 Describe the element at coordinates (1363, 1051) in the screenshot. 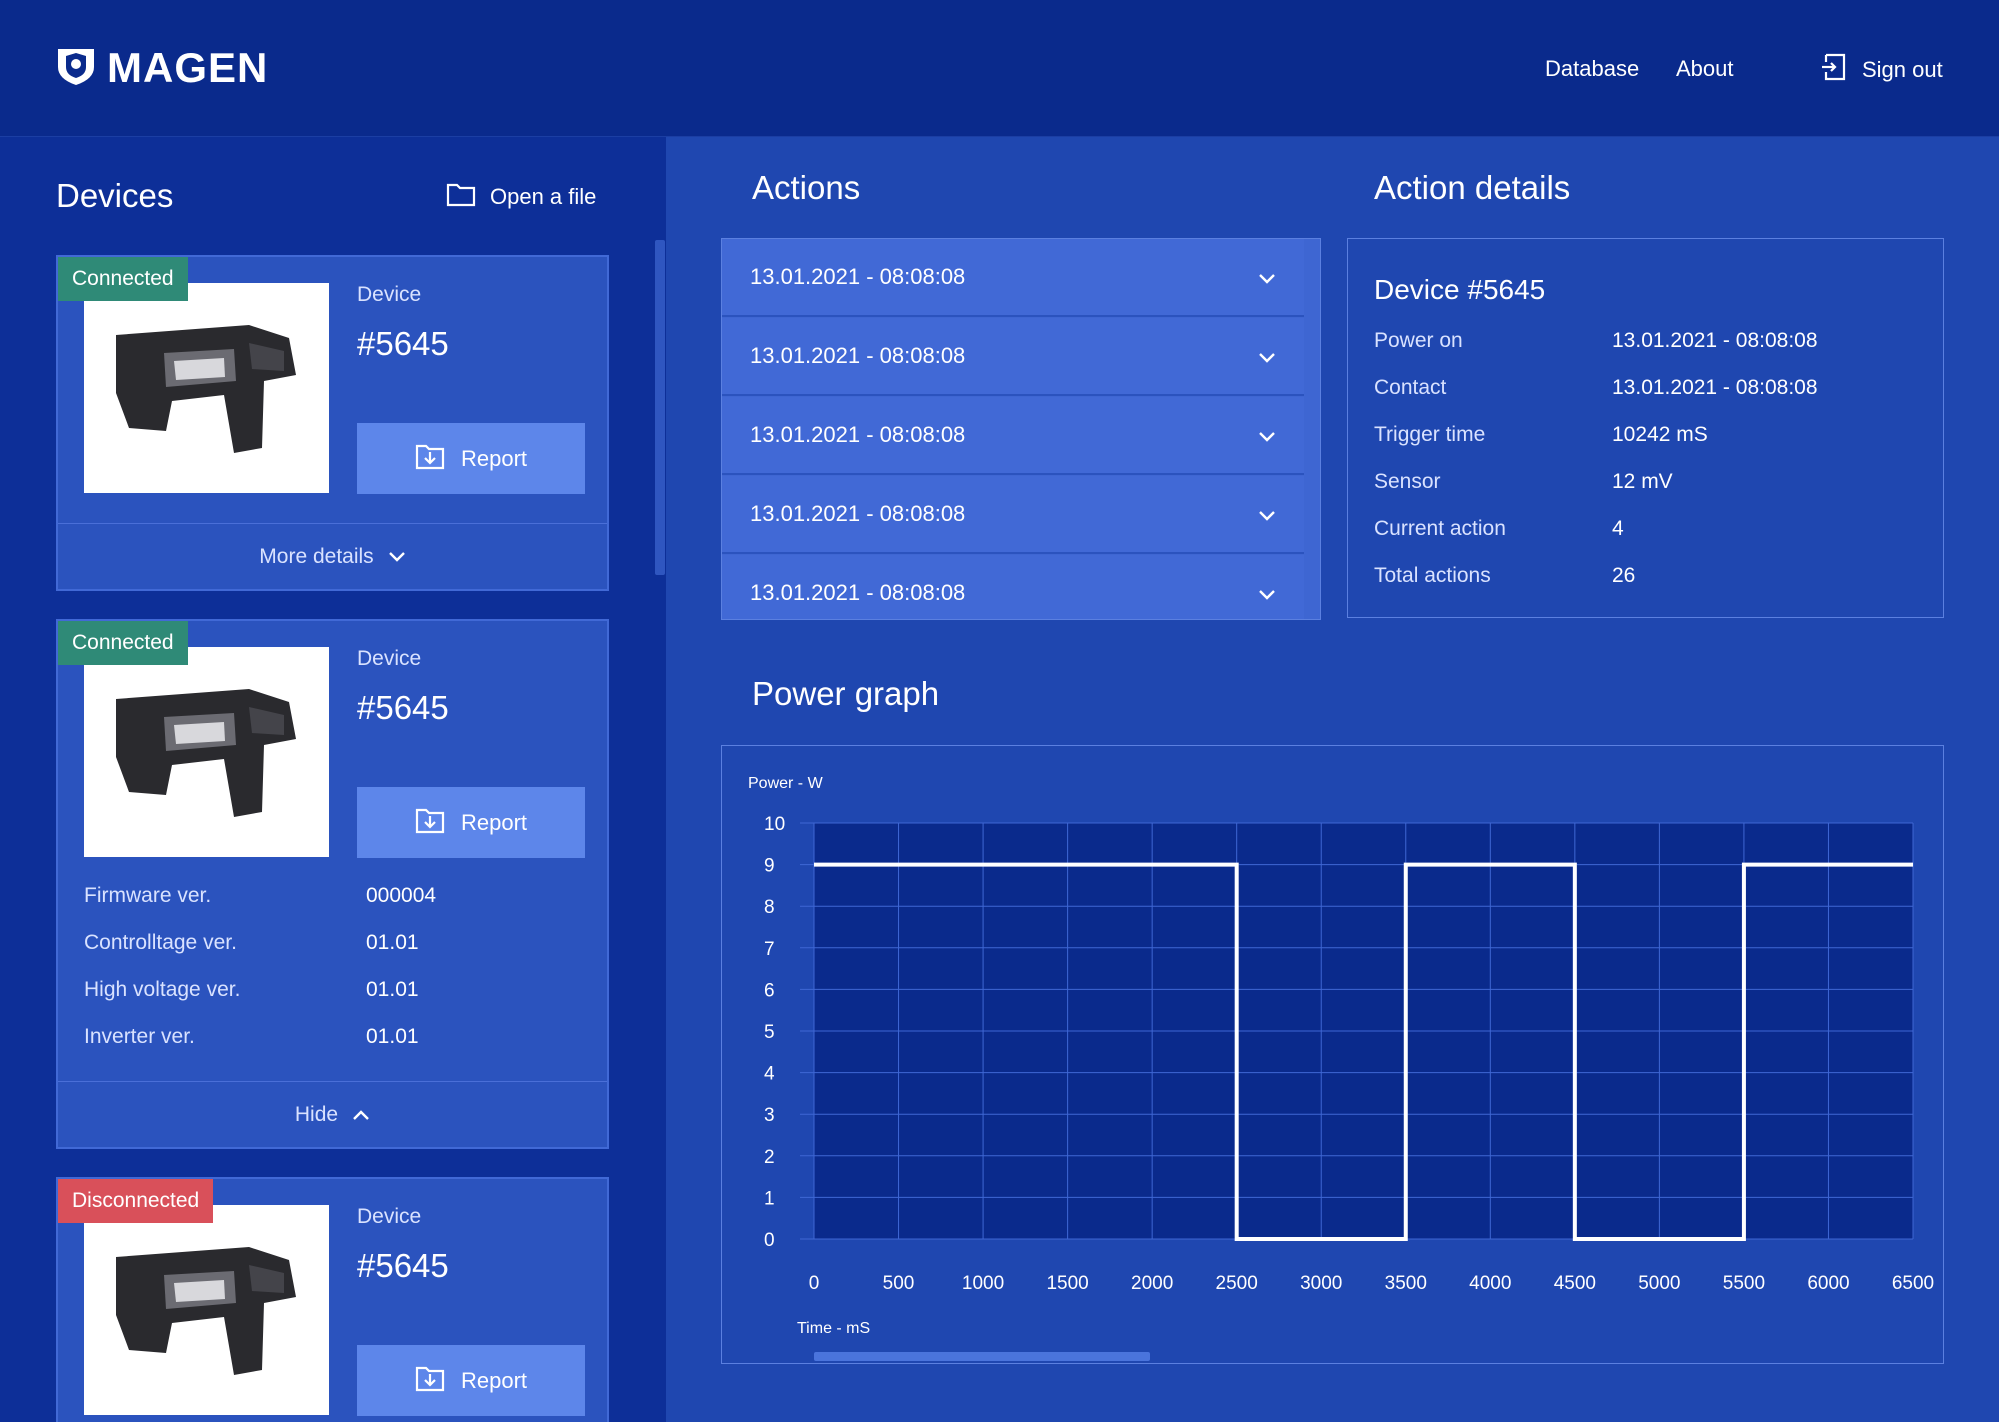

I see `power-series-line` at that location.